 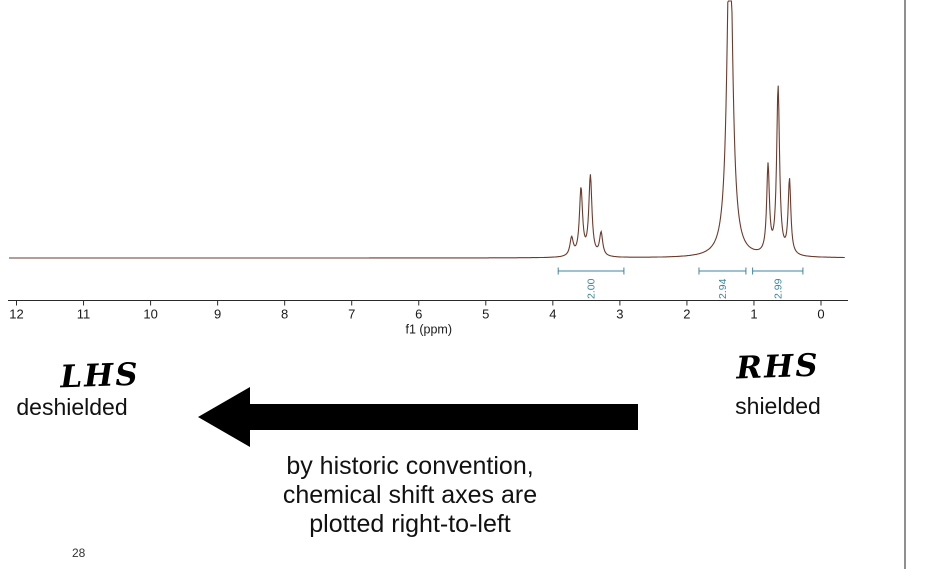 What do you see at coordinates (16, 314) in the screenshot?
I see `x-axis-tick-label: 12` at bounding box center [16, 314].